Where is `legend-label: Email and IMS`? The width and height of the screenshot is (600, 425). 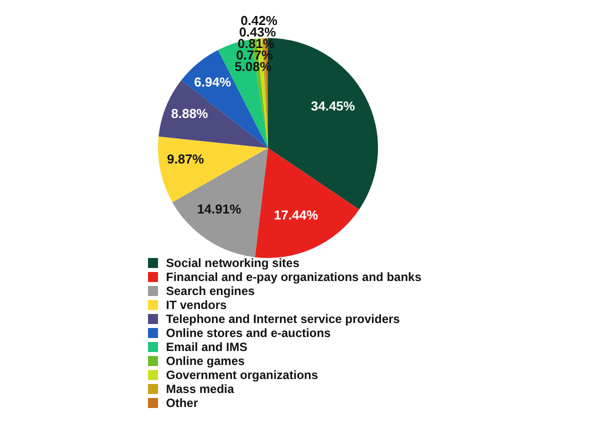 legend-label: Email and IMS is located at coordinates (207, 347).